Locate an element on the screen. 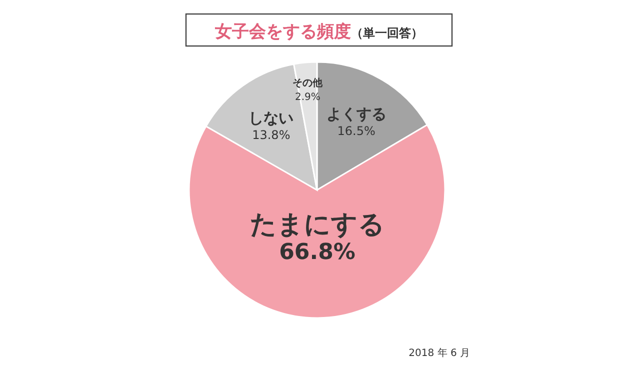 The width and height of the screenshot is (640, 378). slice-label: よくする is located at coordinates (356, 114).